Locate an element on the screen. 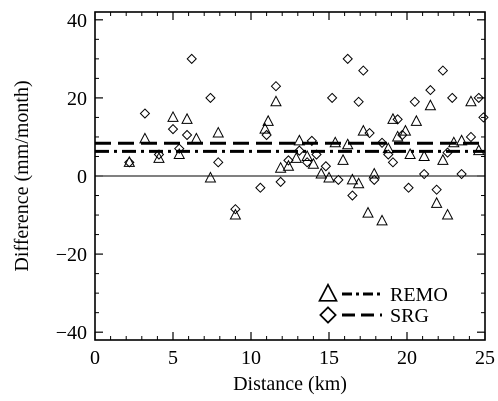  y-tick-label: 40 is located at coordinates (77, 21).